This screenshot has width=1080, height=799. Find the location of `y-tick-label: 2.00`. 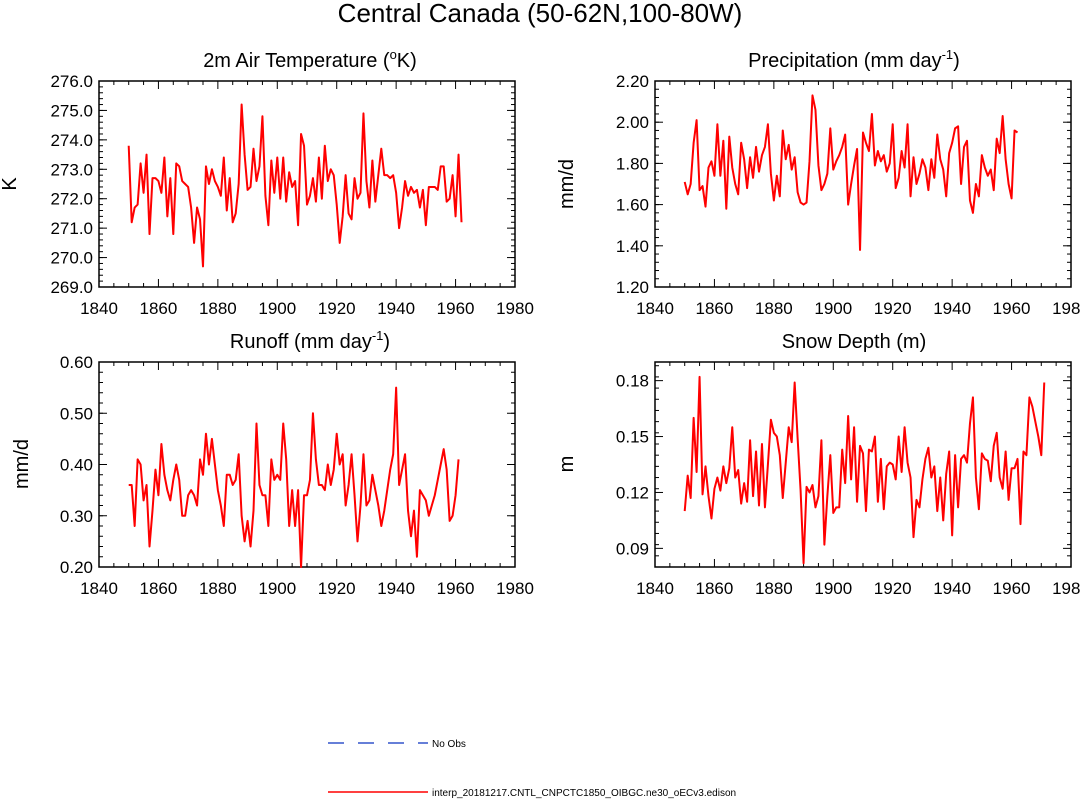

y-tick-label: 2.00 is located at coordinates (632, 122).